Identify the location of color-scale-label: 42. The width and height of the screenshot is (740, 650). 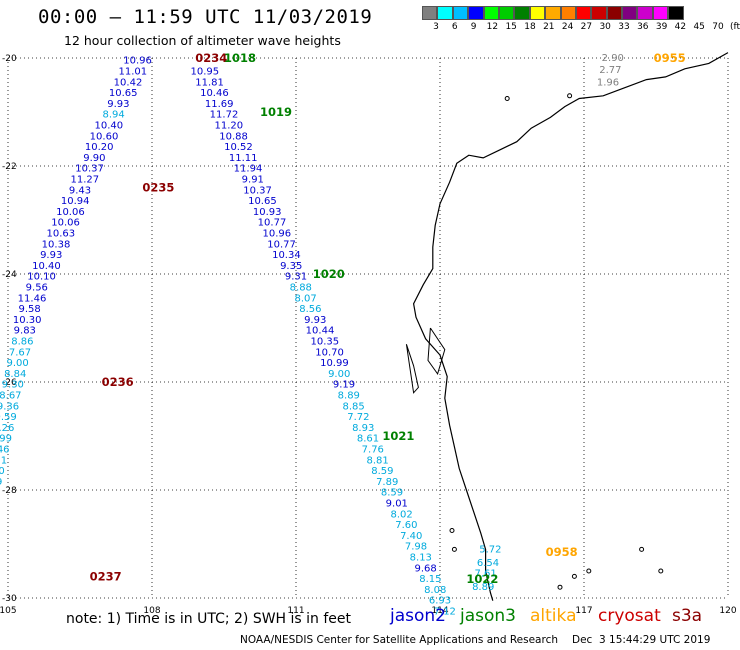
(680, 27).